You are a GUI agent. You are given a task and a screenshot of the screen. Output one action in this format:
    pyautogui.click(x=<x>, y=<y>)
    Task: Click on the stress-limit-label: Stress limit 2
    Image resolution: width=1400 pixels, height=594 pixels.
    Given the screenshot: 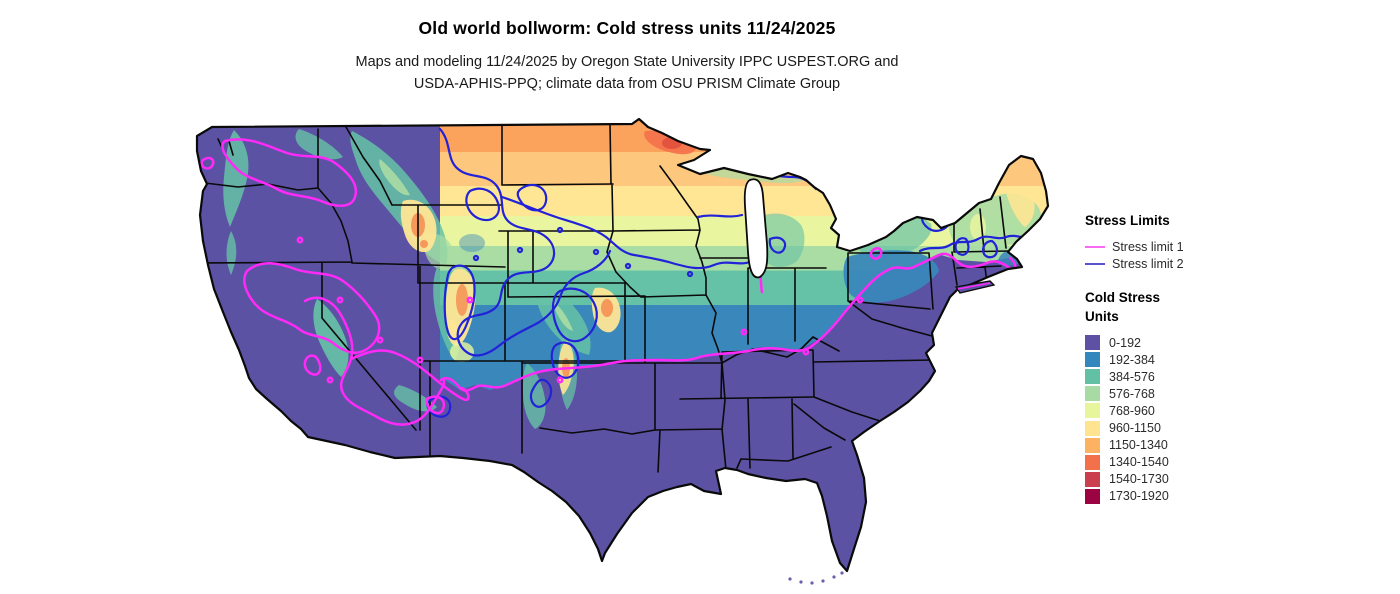 What is the action you would take?
    pyautogui.click(x=1148, y=263)
    